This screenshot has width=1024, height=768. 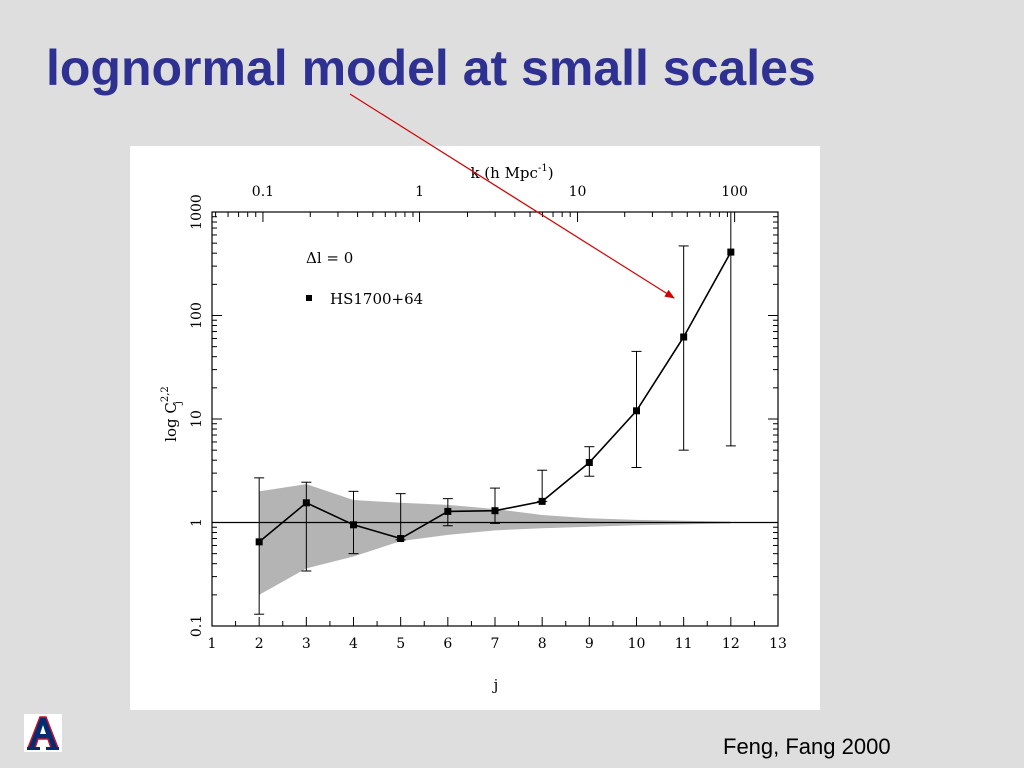 What do you see at coordinates (447, 644) in the screenshot?
I see `x-tick-label: 6` at bounding box center [447, 644].